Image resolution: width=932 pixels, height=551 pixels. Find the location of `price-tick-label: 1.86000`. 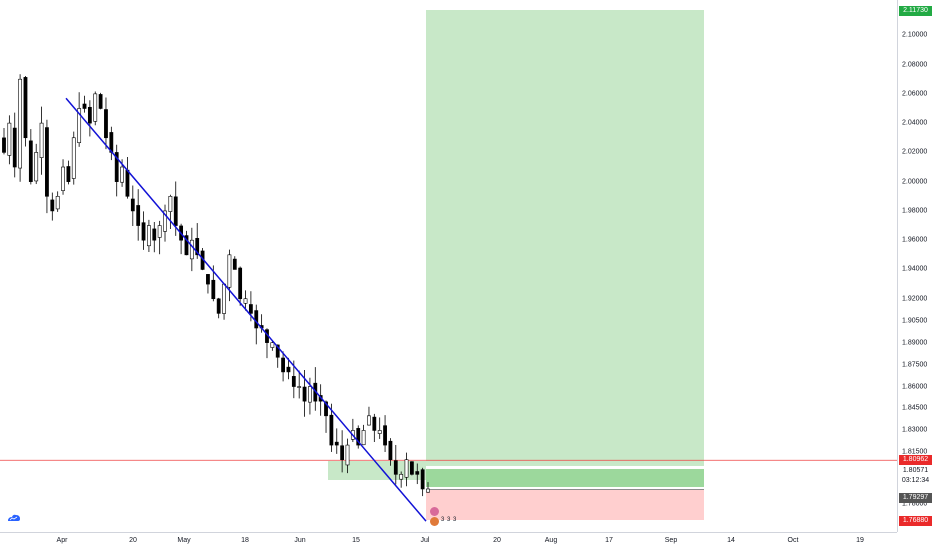

price-tick-label: 1.86000 is located at coordinates (915, 387).